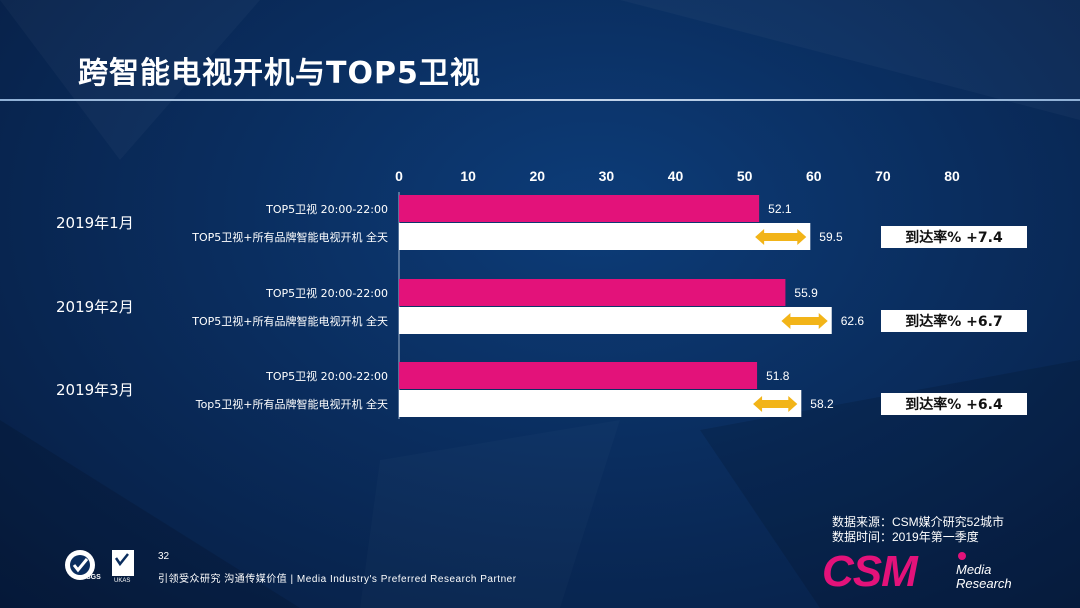 This screenshot has width=1080, height=608. I want to click on bar-value-label: 58.2, so click(822, 404).